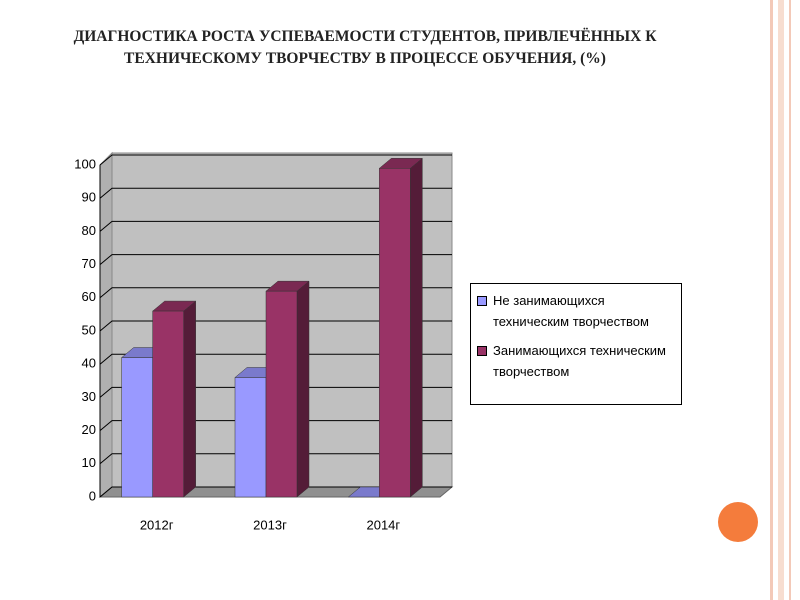 The width and height of the screenshot is (800, 600). I want to click on y-tick-label: 70, so click(89, 263).